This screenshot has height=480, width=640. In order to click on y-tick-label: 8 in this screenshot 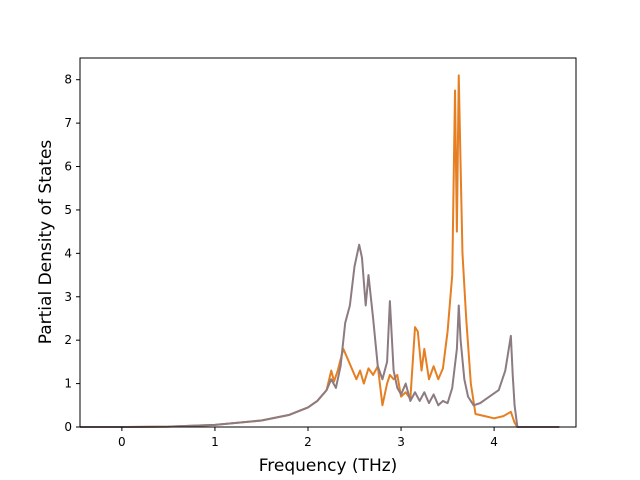, I will do `click(68, 80)`.